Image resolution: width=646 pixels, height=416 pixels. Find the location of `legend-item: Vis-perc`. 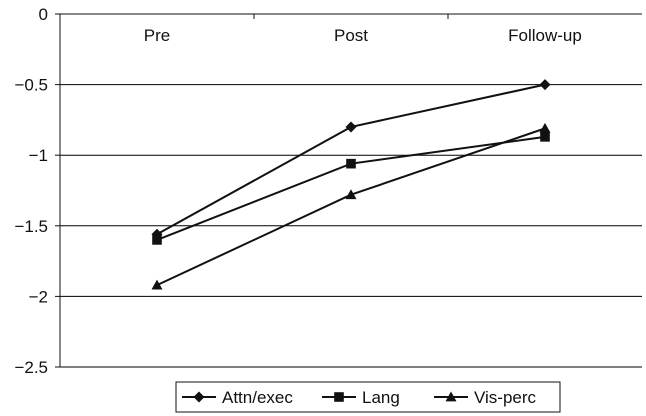

legend-item: Vis-perc is located at coordinates (485, 397).